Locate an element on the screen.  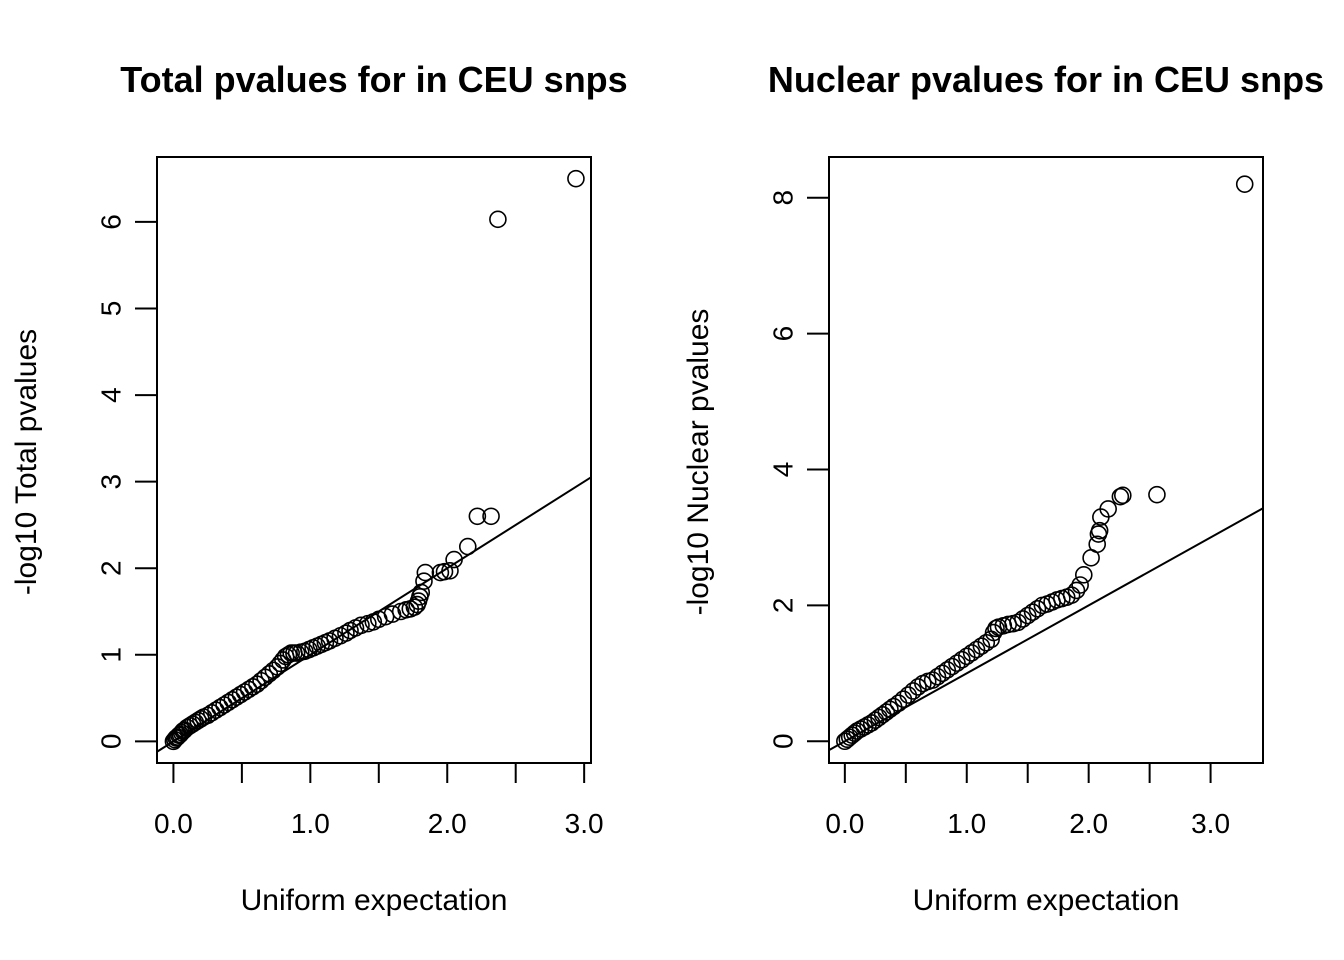
total-y-tick-label-2: 2 is located at coordinates (111, 568).